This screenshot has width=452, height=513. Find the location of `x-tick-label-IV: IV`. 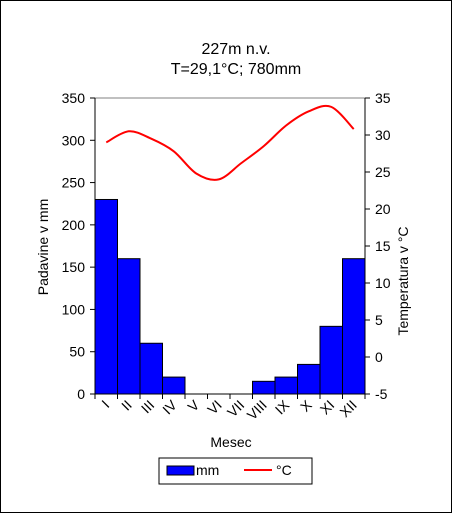

x-tick-label-IV: IV is located at coordinates (169, 406).